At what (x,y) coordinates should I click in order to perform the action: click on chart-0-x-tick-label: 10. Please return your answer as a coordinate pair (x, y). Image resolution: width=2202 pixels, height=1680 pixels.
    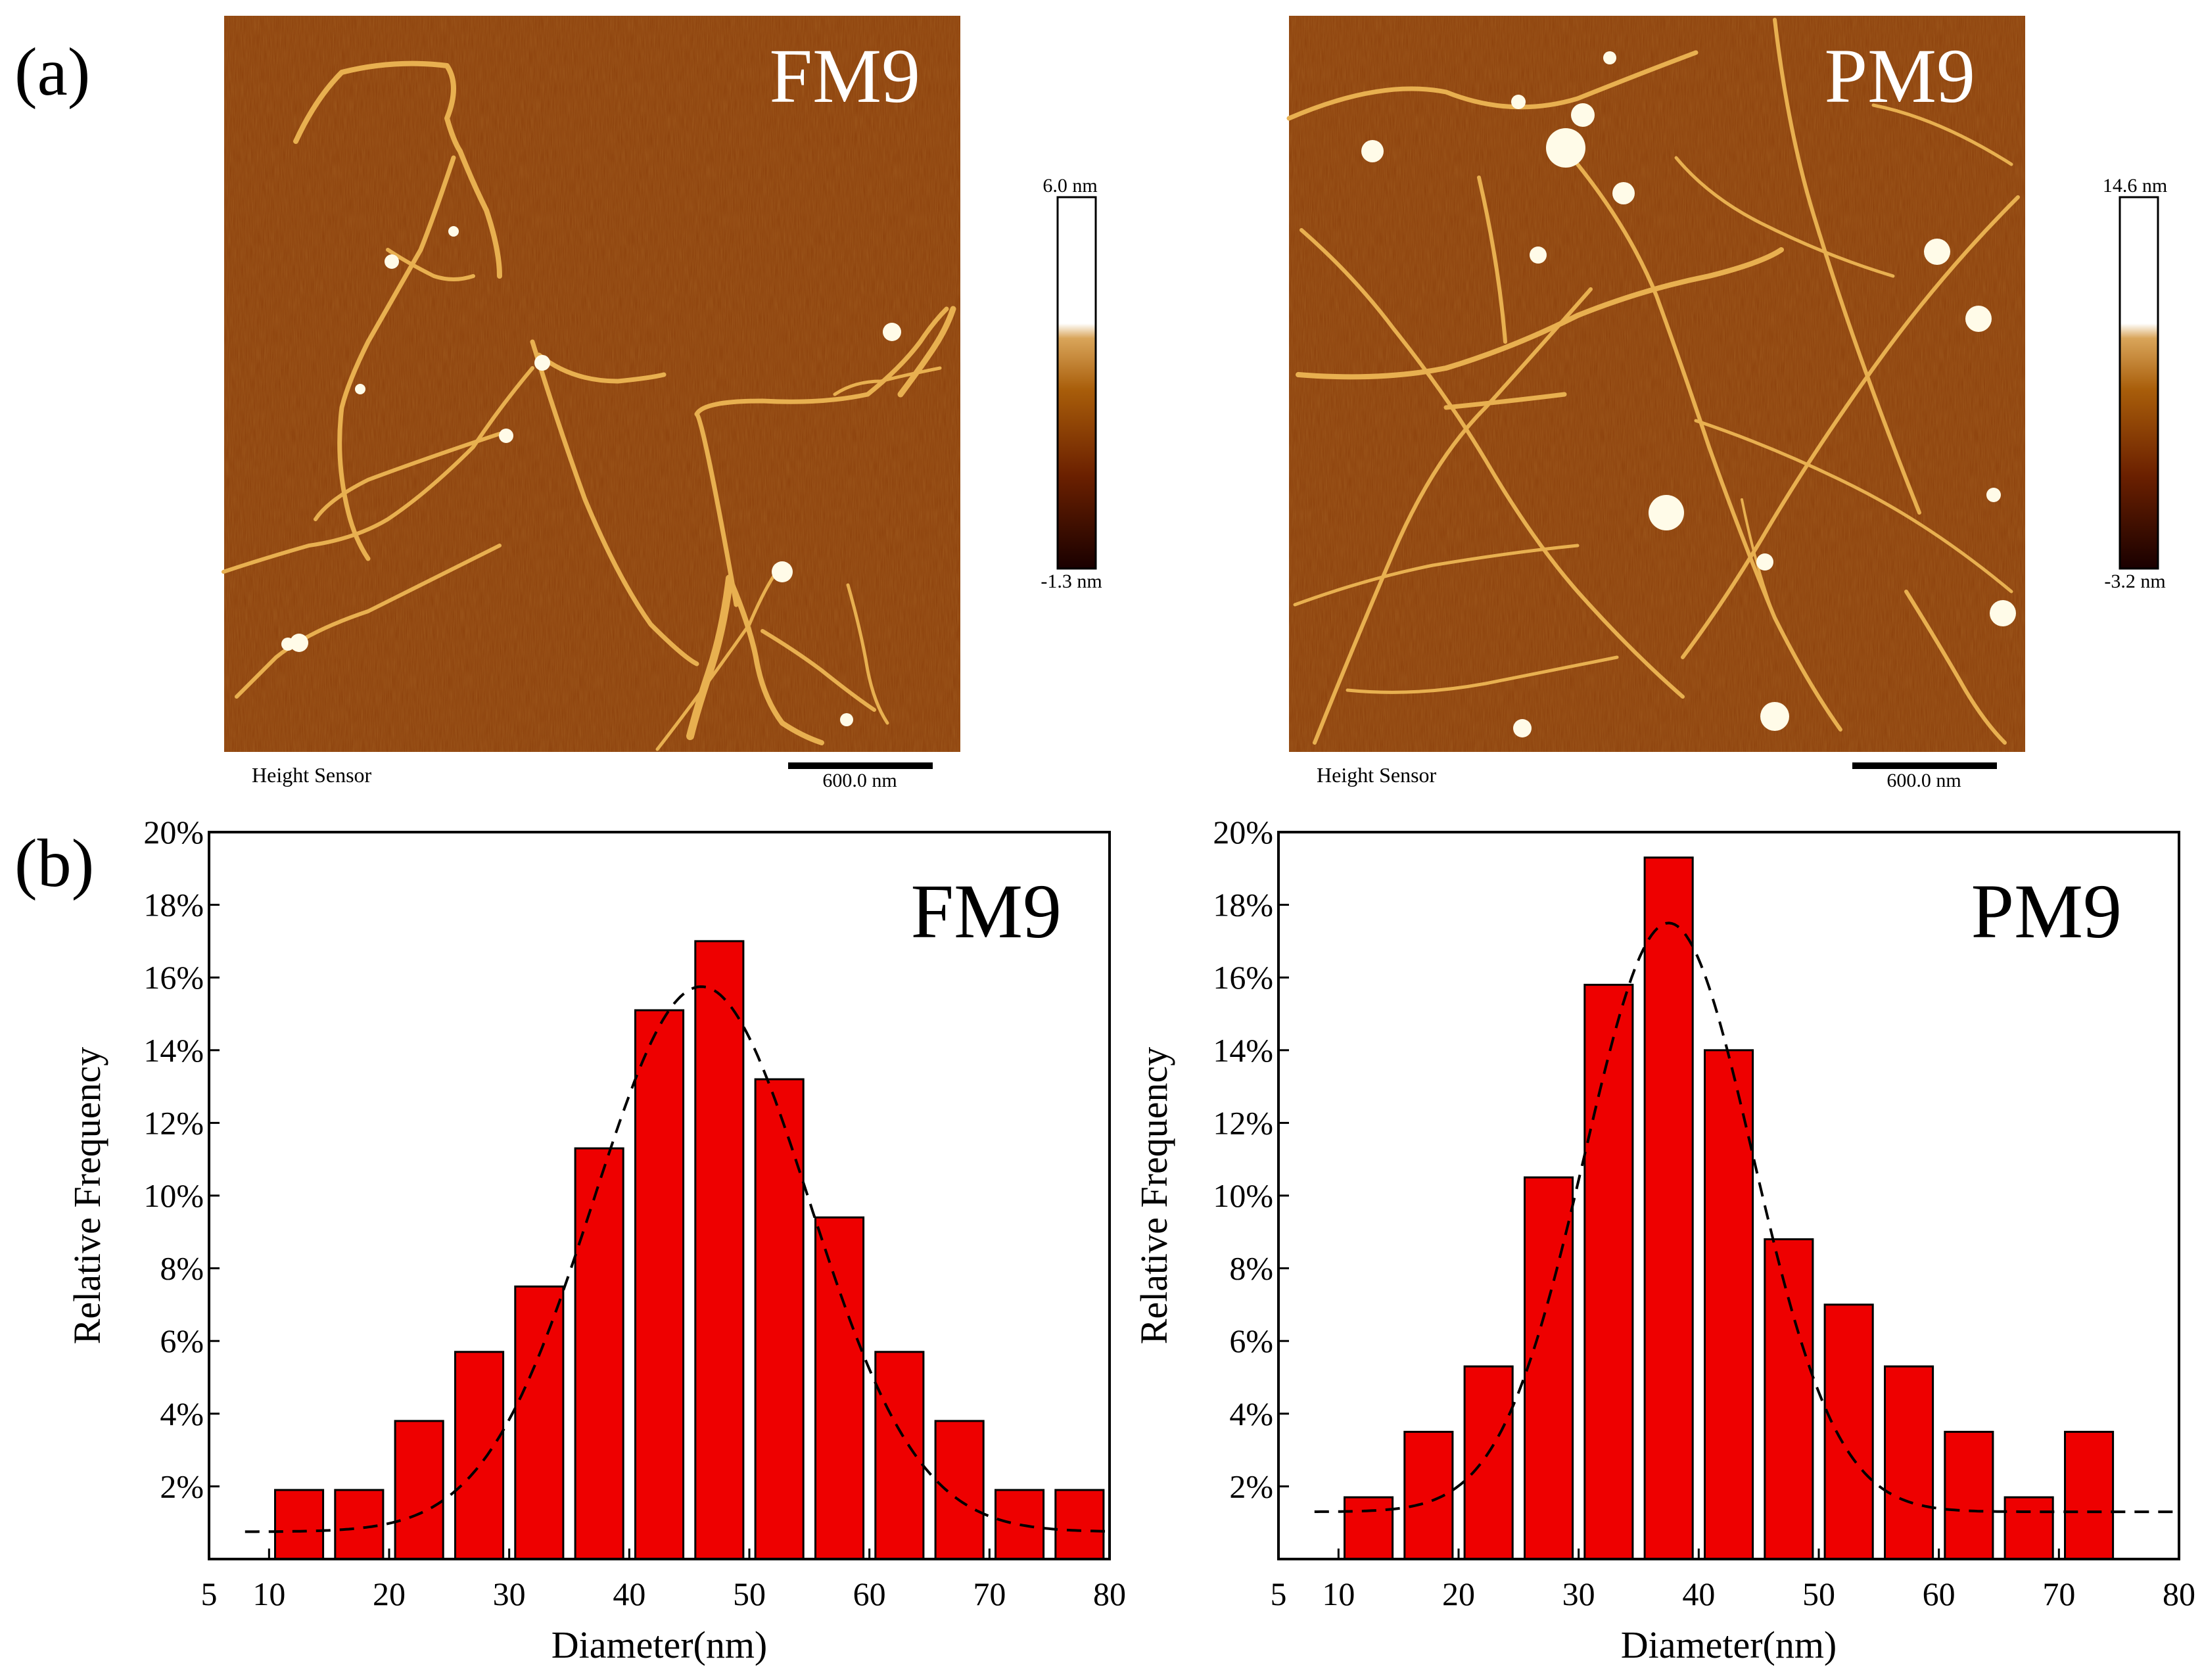
    Looking at the image, I should click on (268, 1593).